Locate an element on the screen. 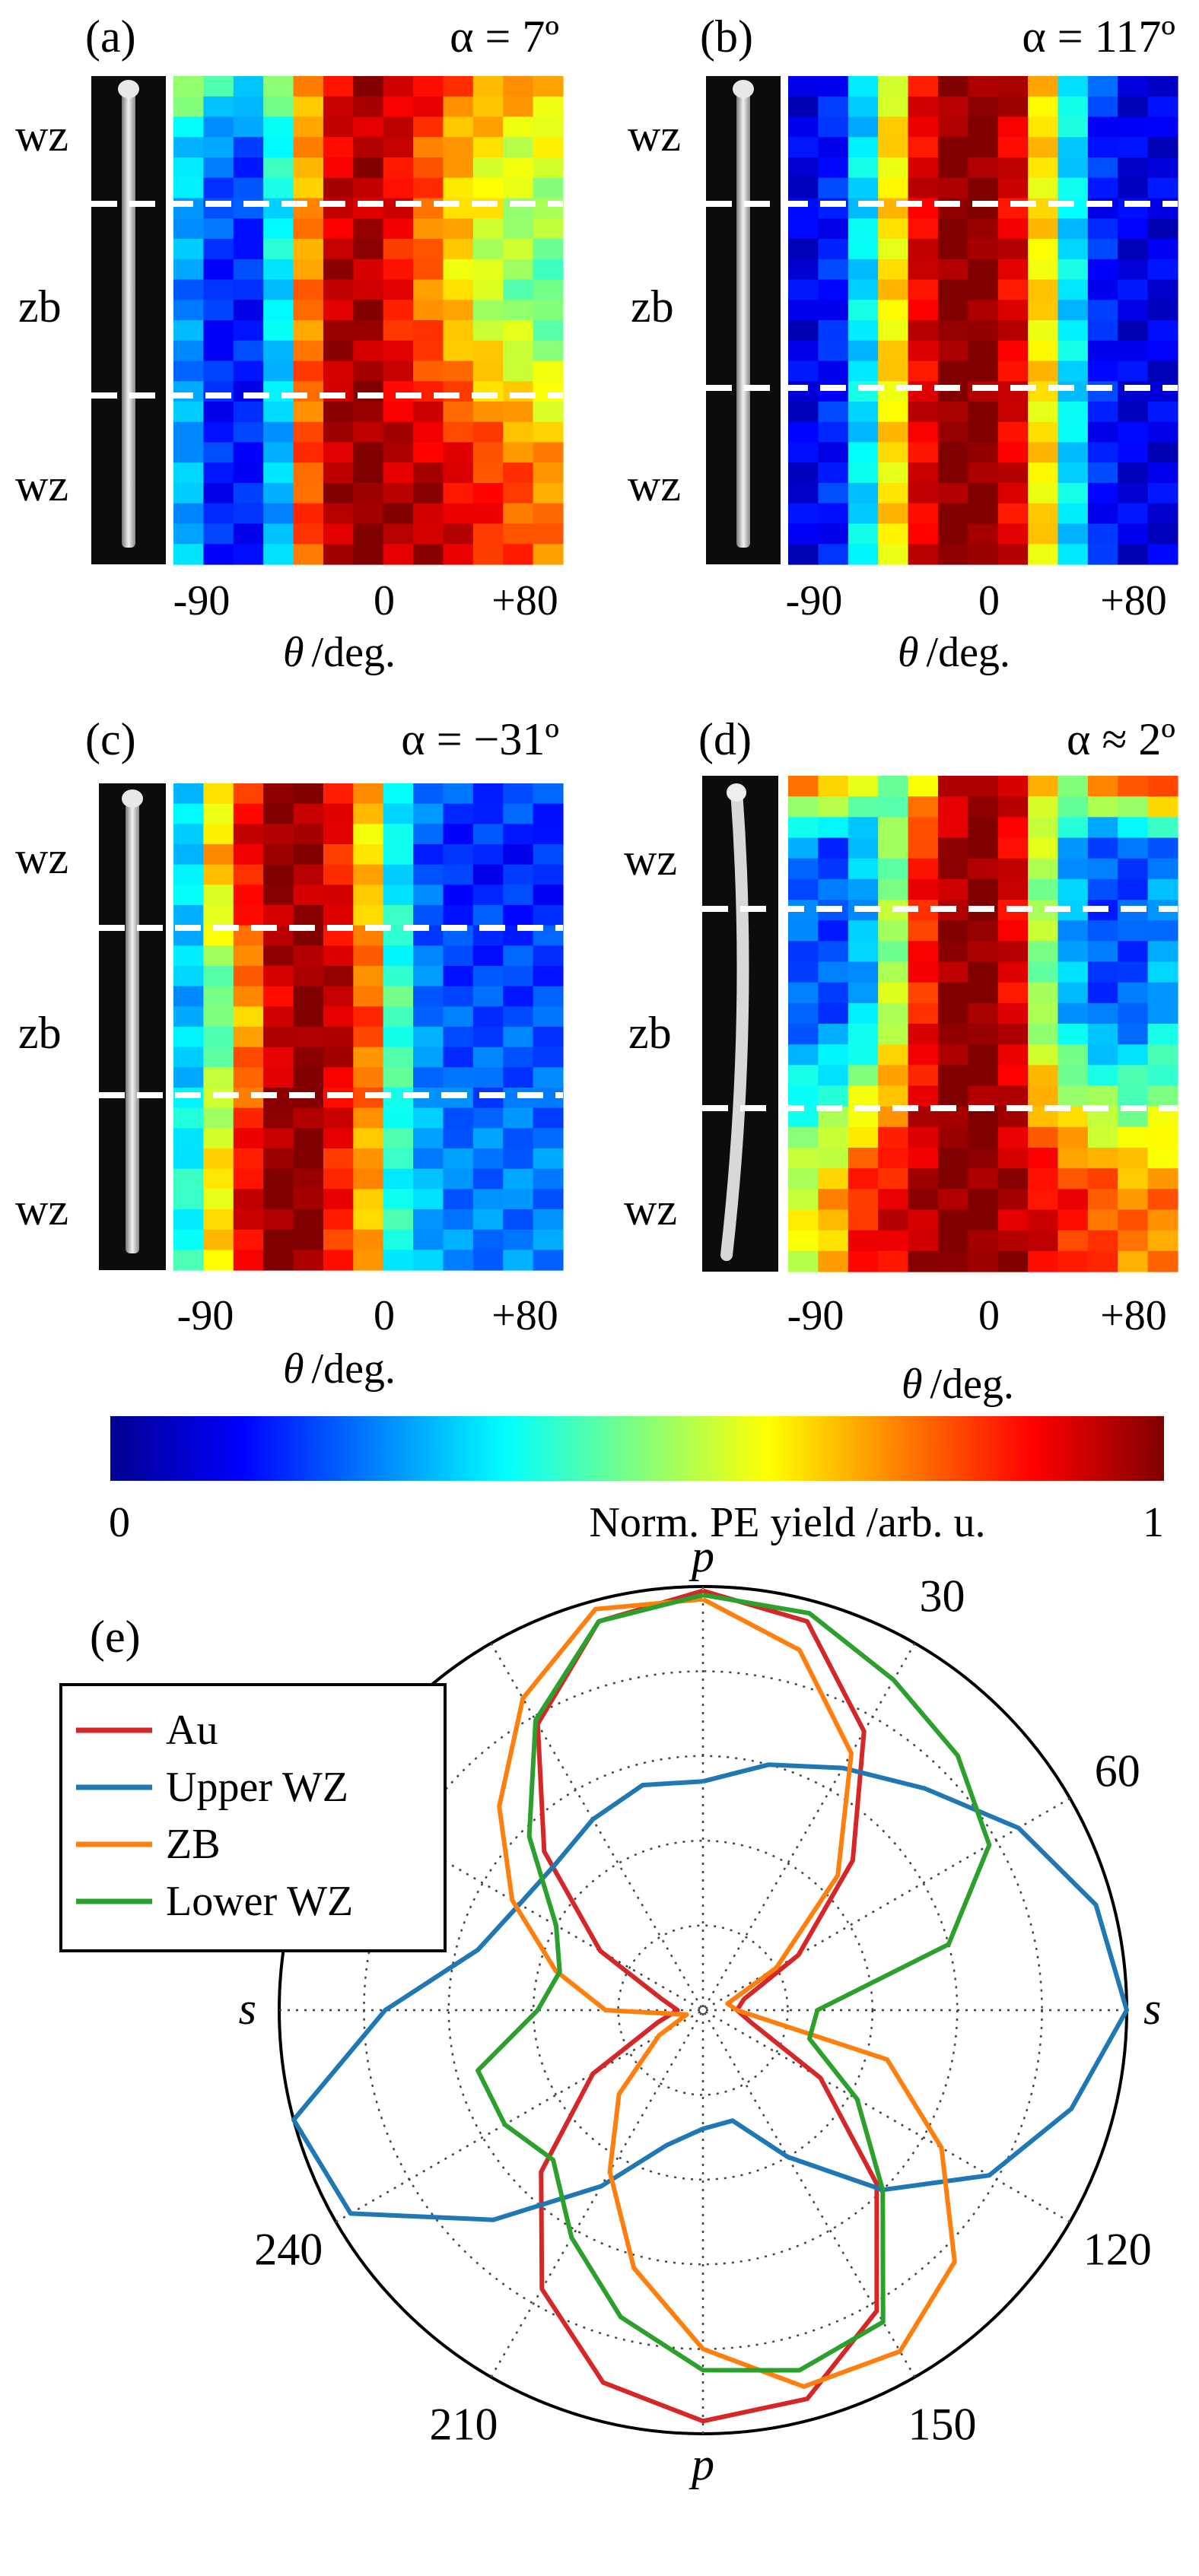 This screenshot has height=2576, width=1199. panel-e-label: (e) is located at coordinates (115, 1637).